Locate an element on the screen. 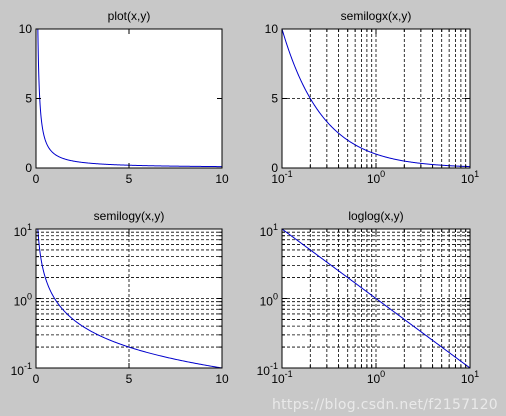 Image resolution: width=506 pixels, height=416 pixels. plot-area is located at coordinates (129, 98).